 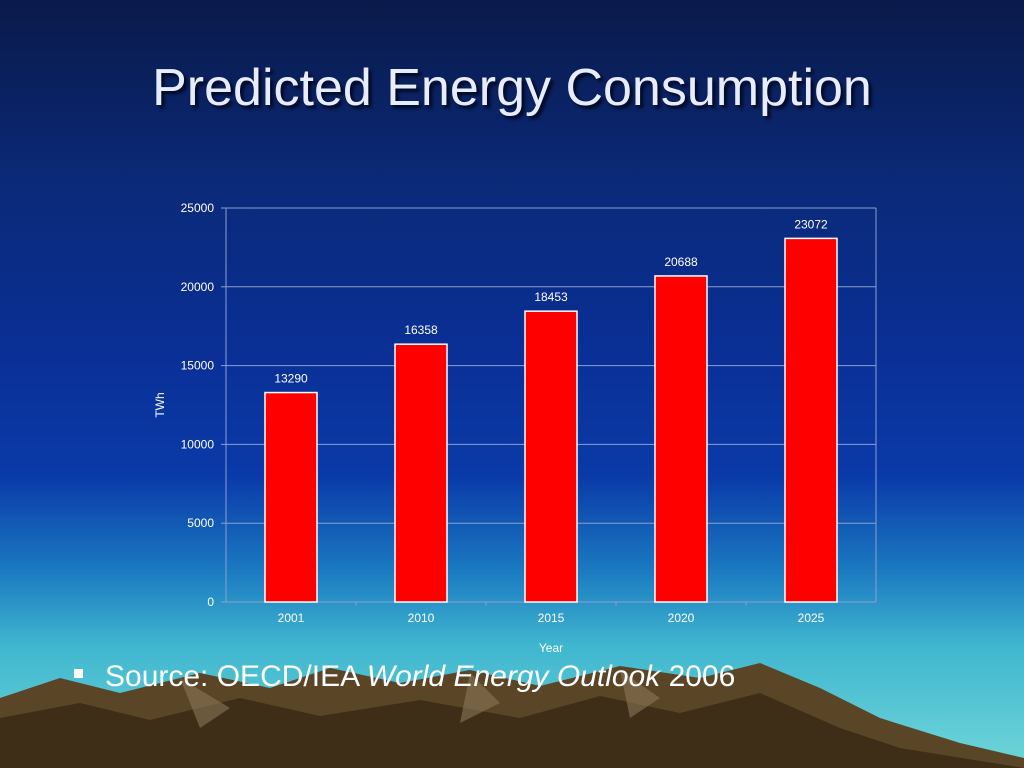 I want to click on source-publication: World Energy Outlook, so click(x=513, y=676).